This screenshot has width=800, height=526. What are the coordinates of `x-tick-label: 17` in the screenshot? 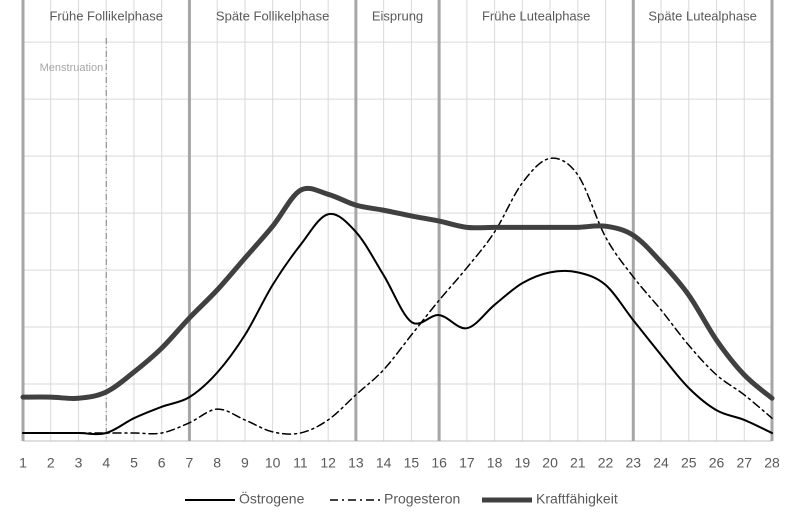 It's located at (467, 463).